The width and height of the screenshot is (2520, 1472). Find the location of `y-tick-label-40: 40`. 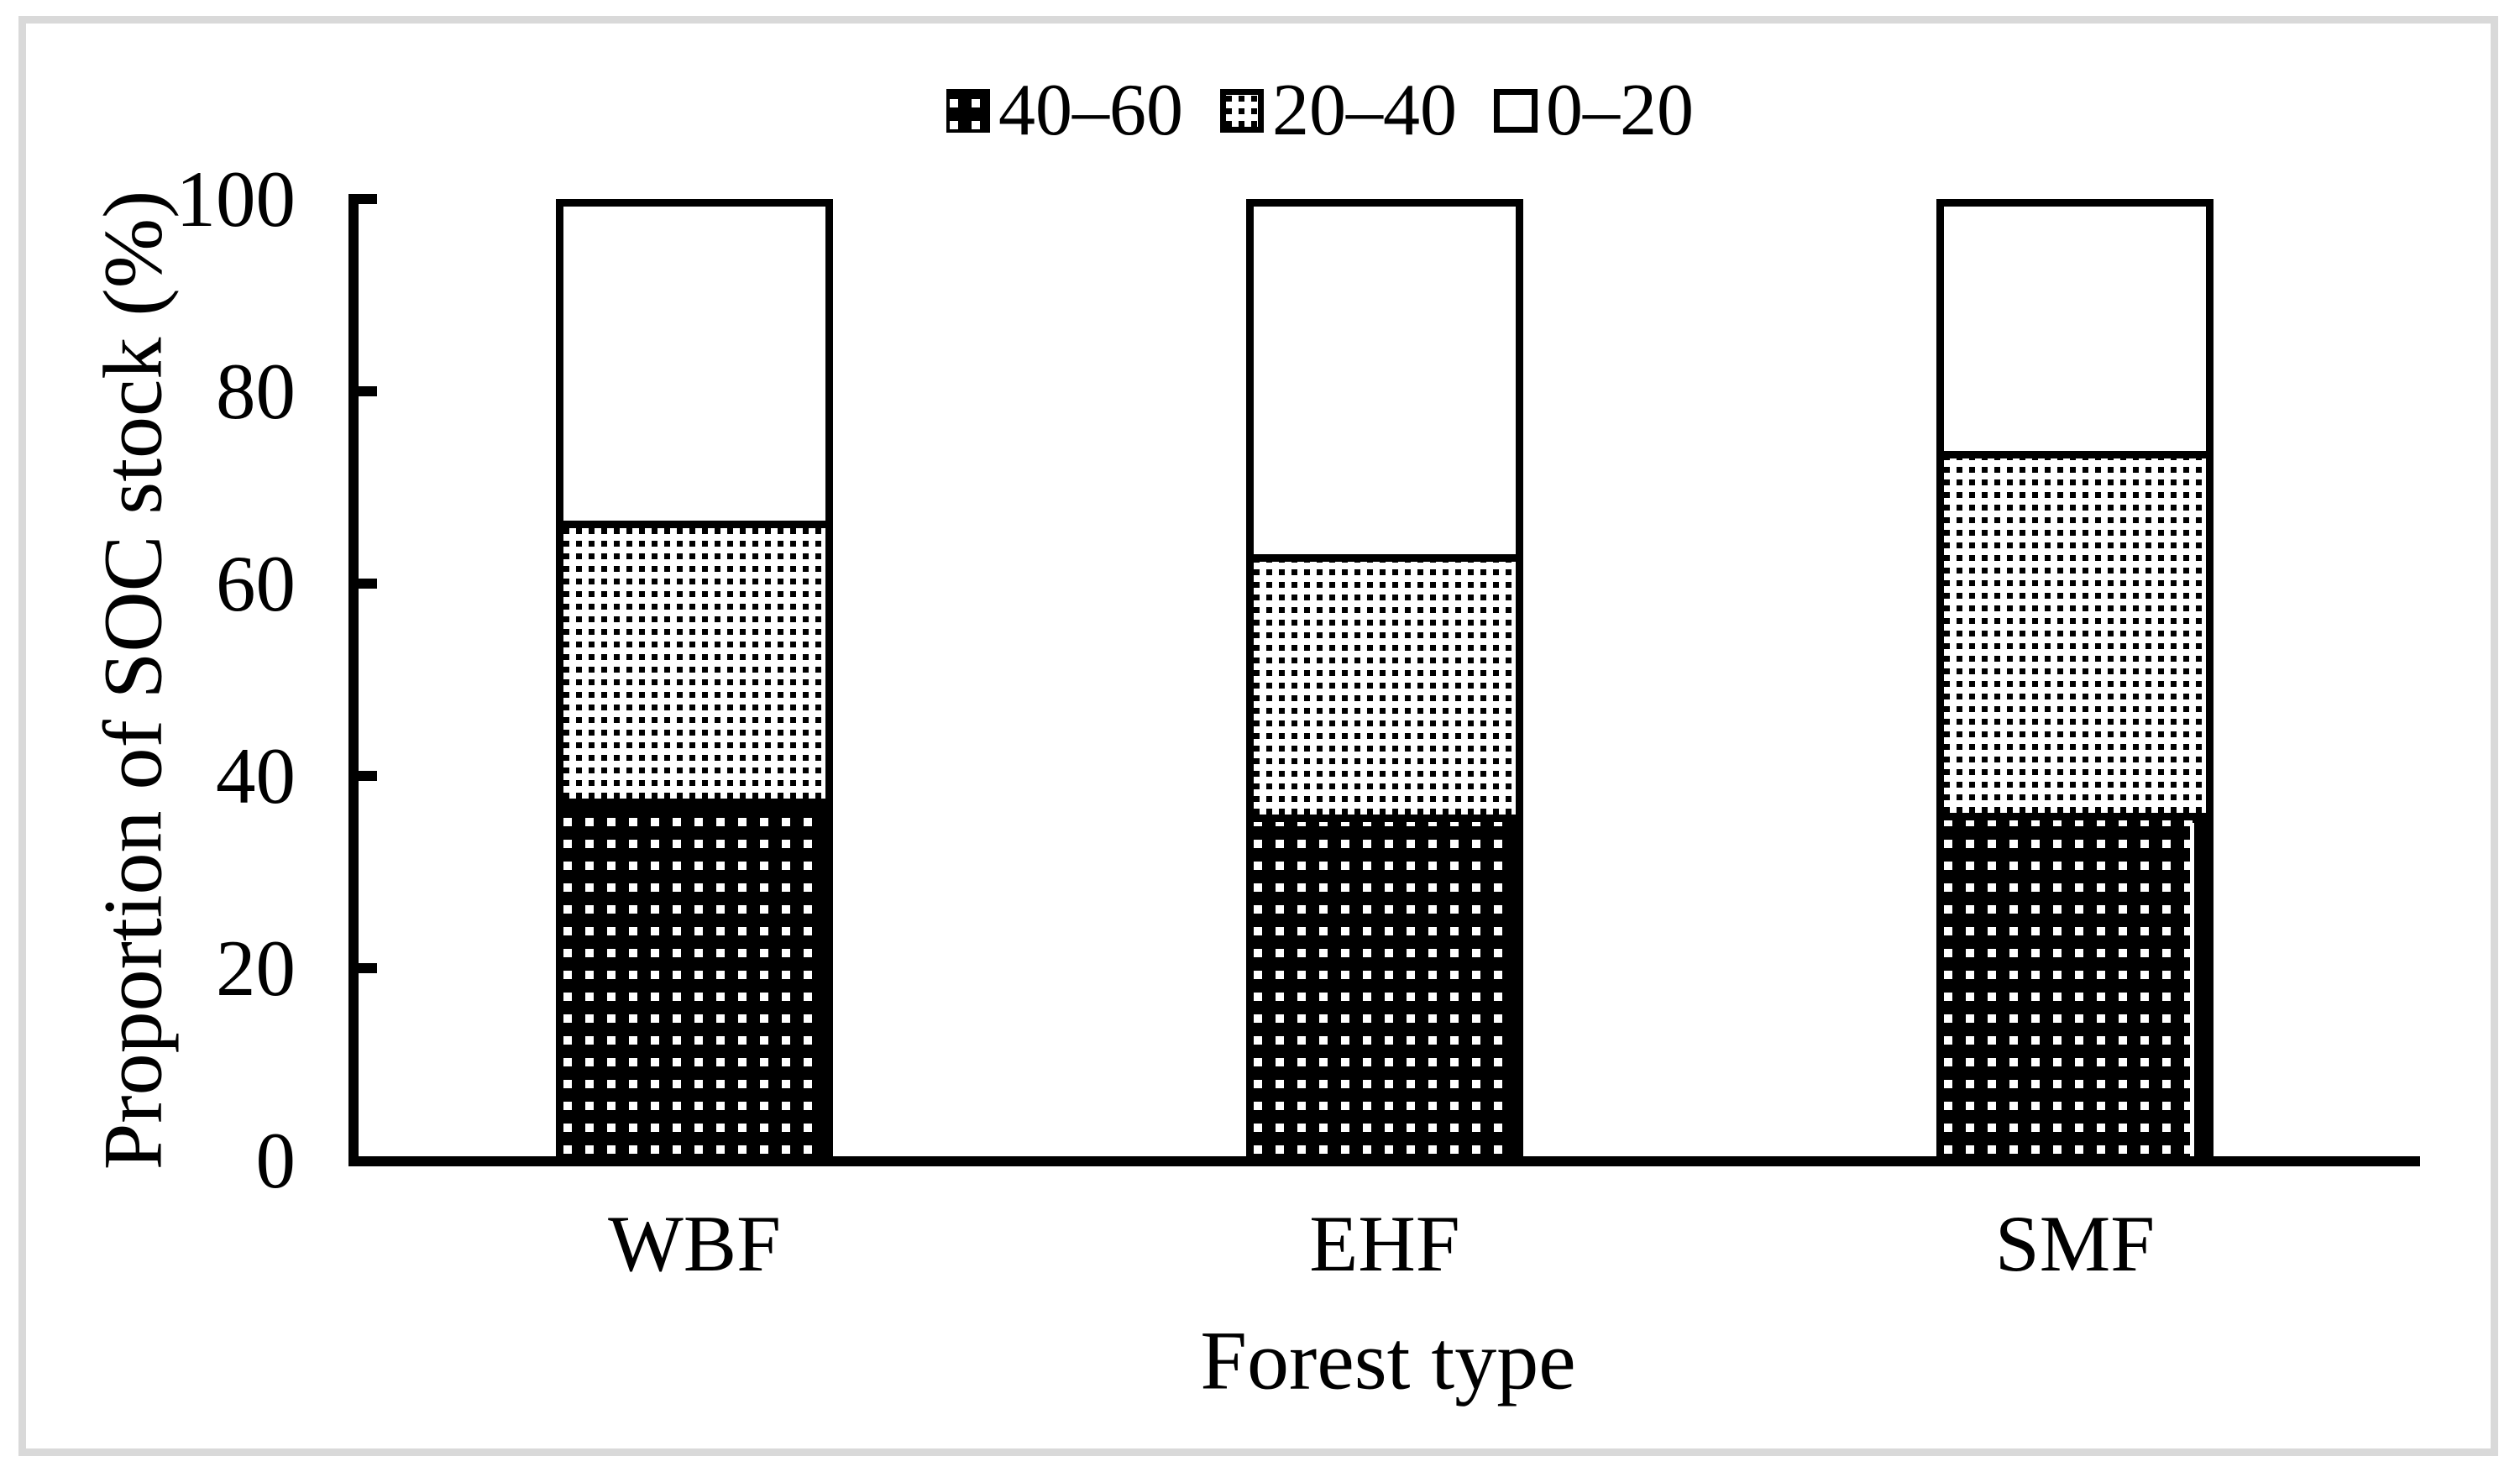

y-tick-label-40: 40 is located at coordinates (256, 775).